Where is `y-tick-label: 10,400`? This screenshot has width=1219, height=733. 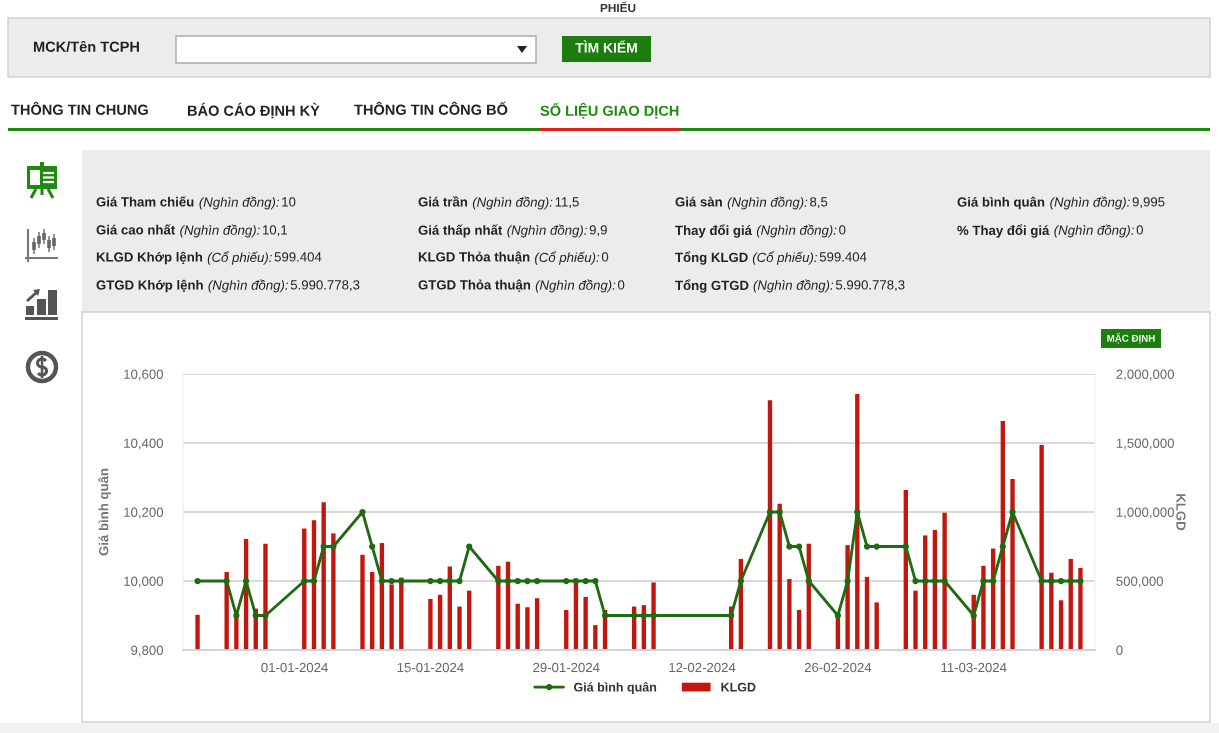
y-tick-label: 10,400 is located at coordinates (144, 444).